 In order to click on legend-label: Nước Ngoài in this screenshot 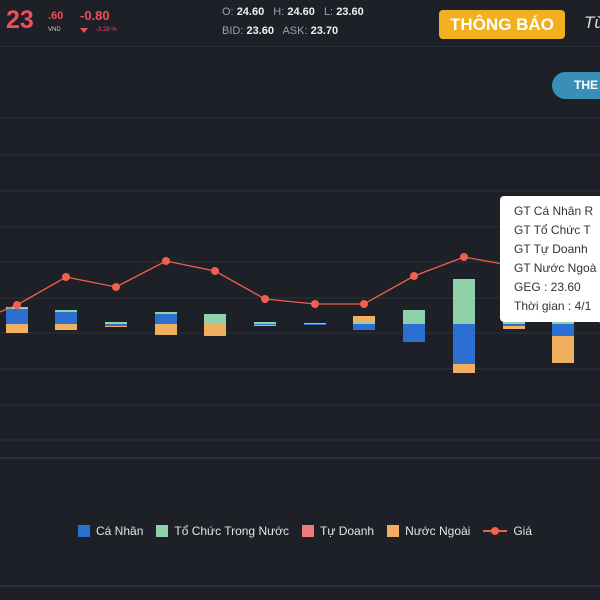, I will do `click(438, 531)`.